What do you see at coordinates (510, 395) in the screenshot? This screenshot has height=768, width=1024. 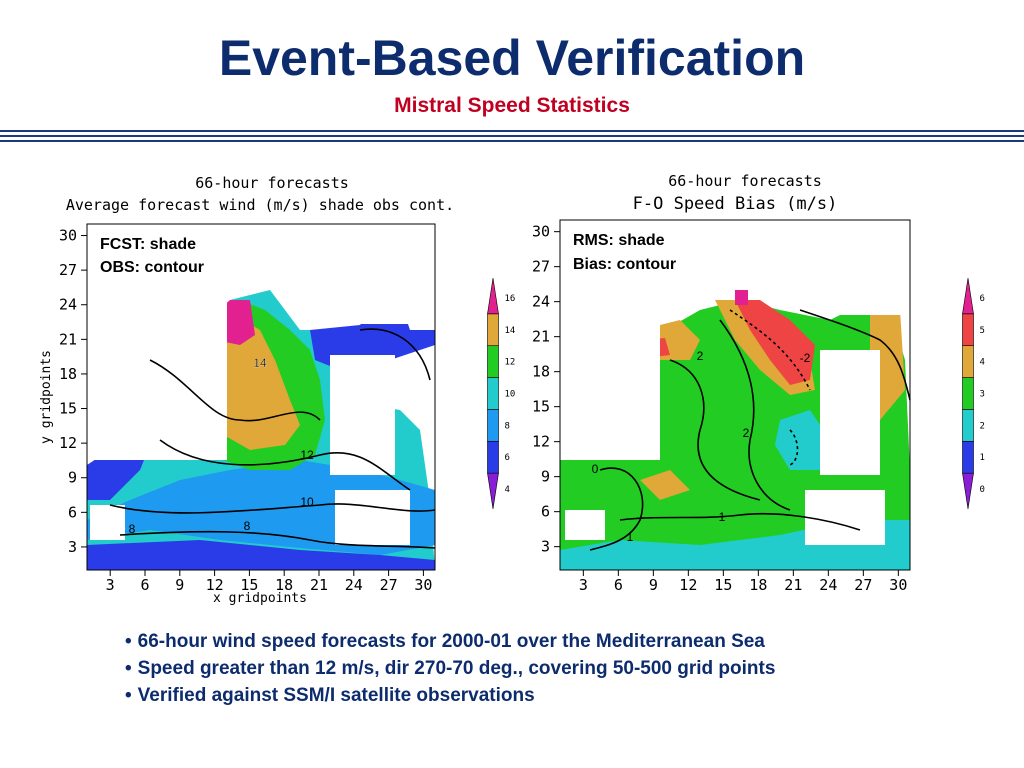 I see `colorbar-label: 10` at bounding box center [510, 395].